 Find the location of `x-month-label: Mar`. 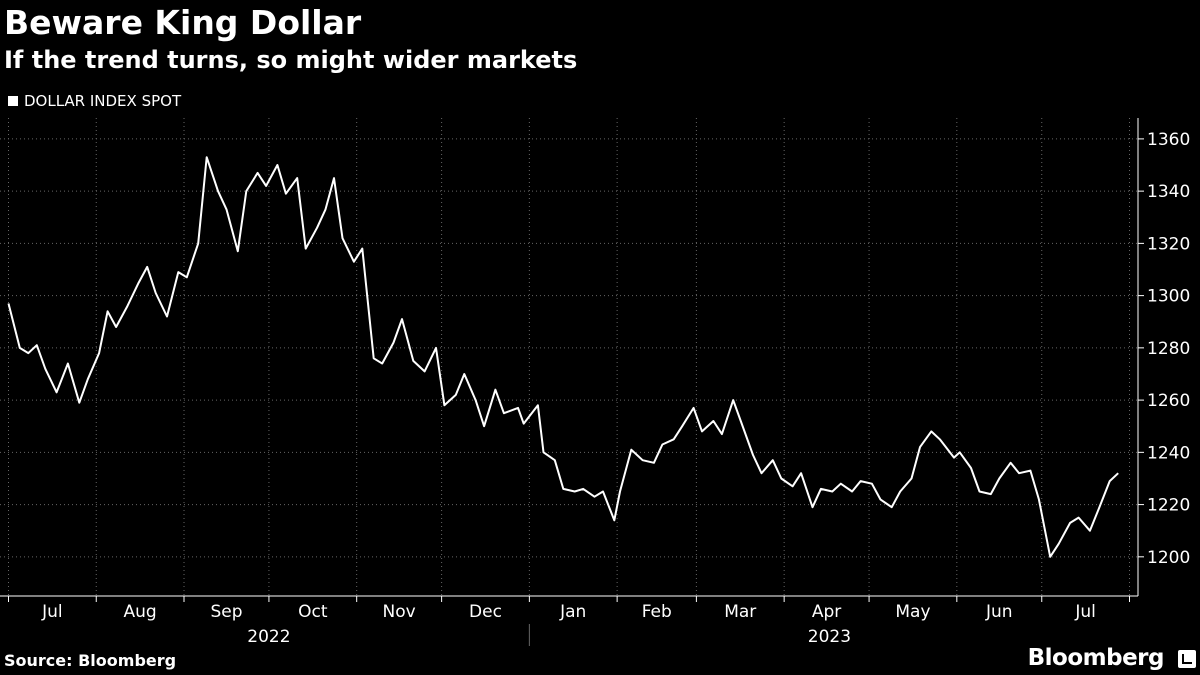

x-month-label: Mar is located at coordinates (740, 612).